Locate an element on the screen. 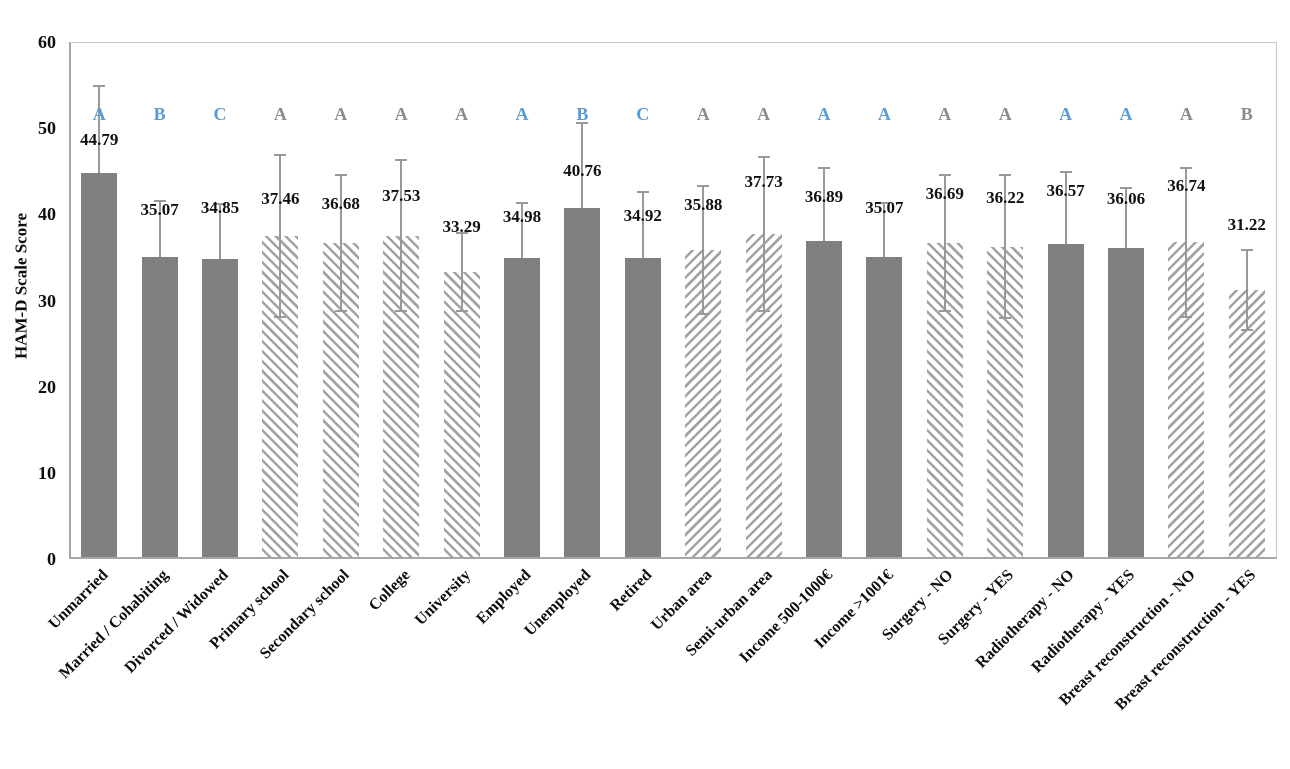 This screenshot has height=769, width=1290. bar-value-label: 36.06 is located at coordinates (1126, 198).